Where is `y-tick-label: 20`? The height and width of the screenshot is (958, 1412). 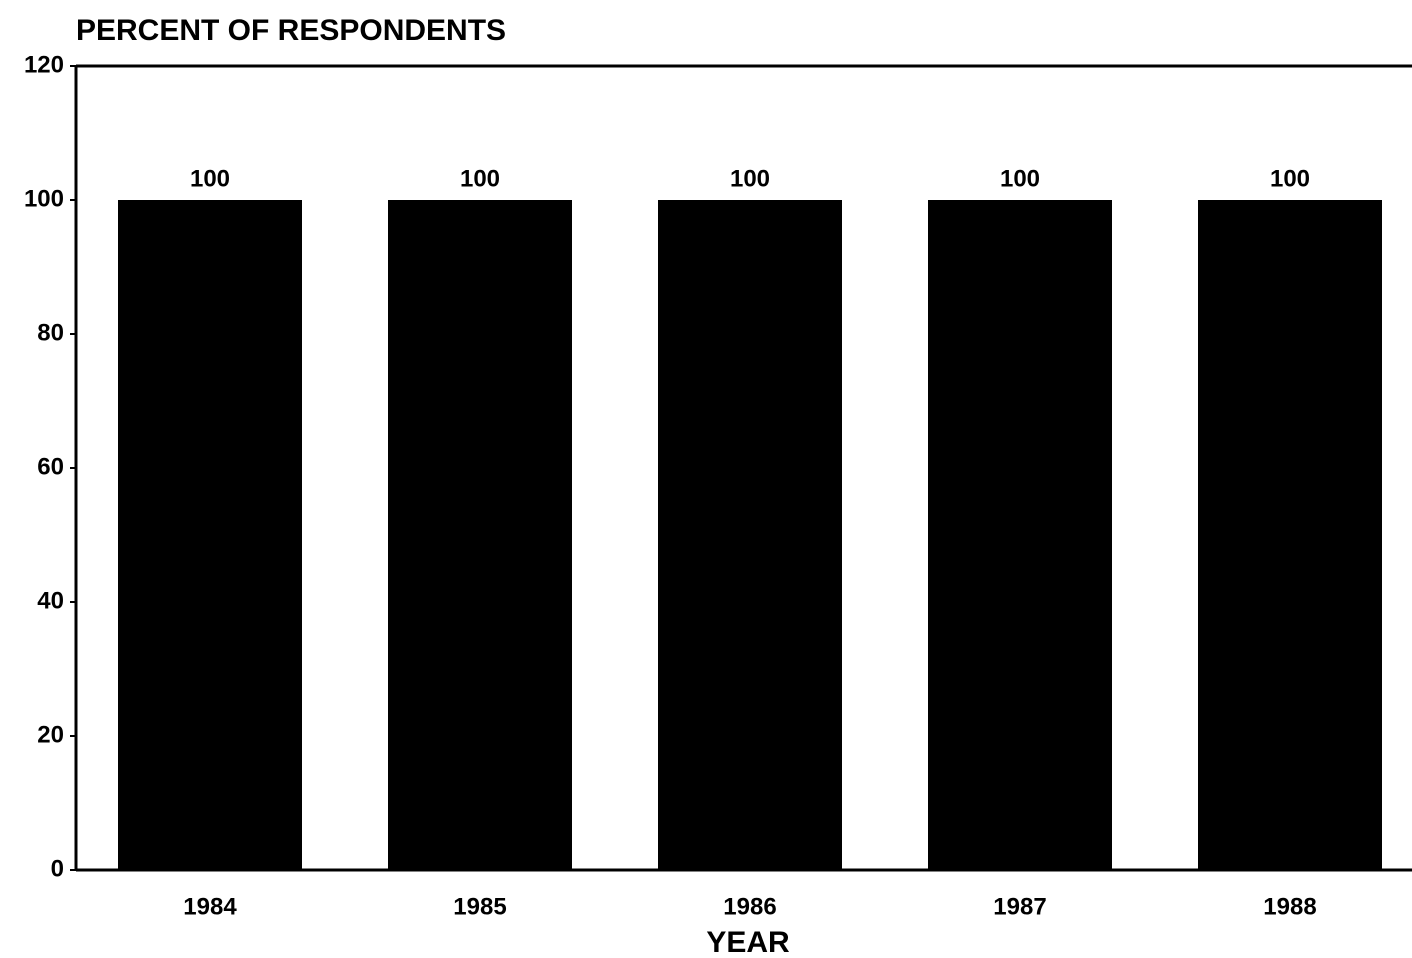
y-tick-label: 20 is located at coordinates (50, 734).